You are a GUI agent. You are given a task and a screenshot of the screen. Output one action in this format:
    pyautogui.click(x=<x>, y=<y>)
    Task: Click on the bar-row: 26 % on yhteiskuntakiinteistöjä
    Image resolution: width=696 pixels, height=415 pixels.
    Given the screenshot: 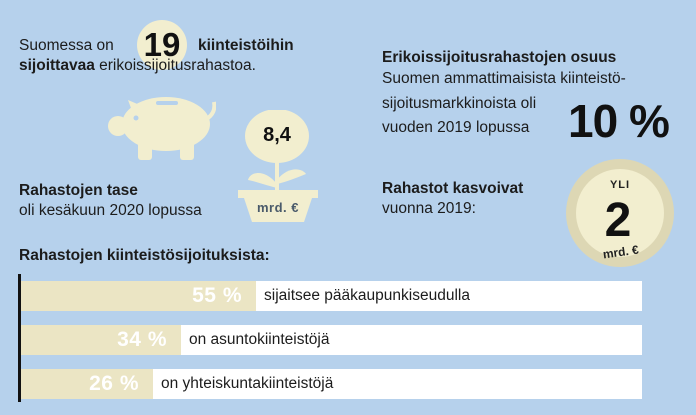 What is the action you would take?
    pyautogui.click(x=331, y=384)
    